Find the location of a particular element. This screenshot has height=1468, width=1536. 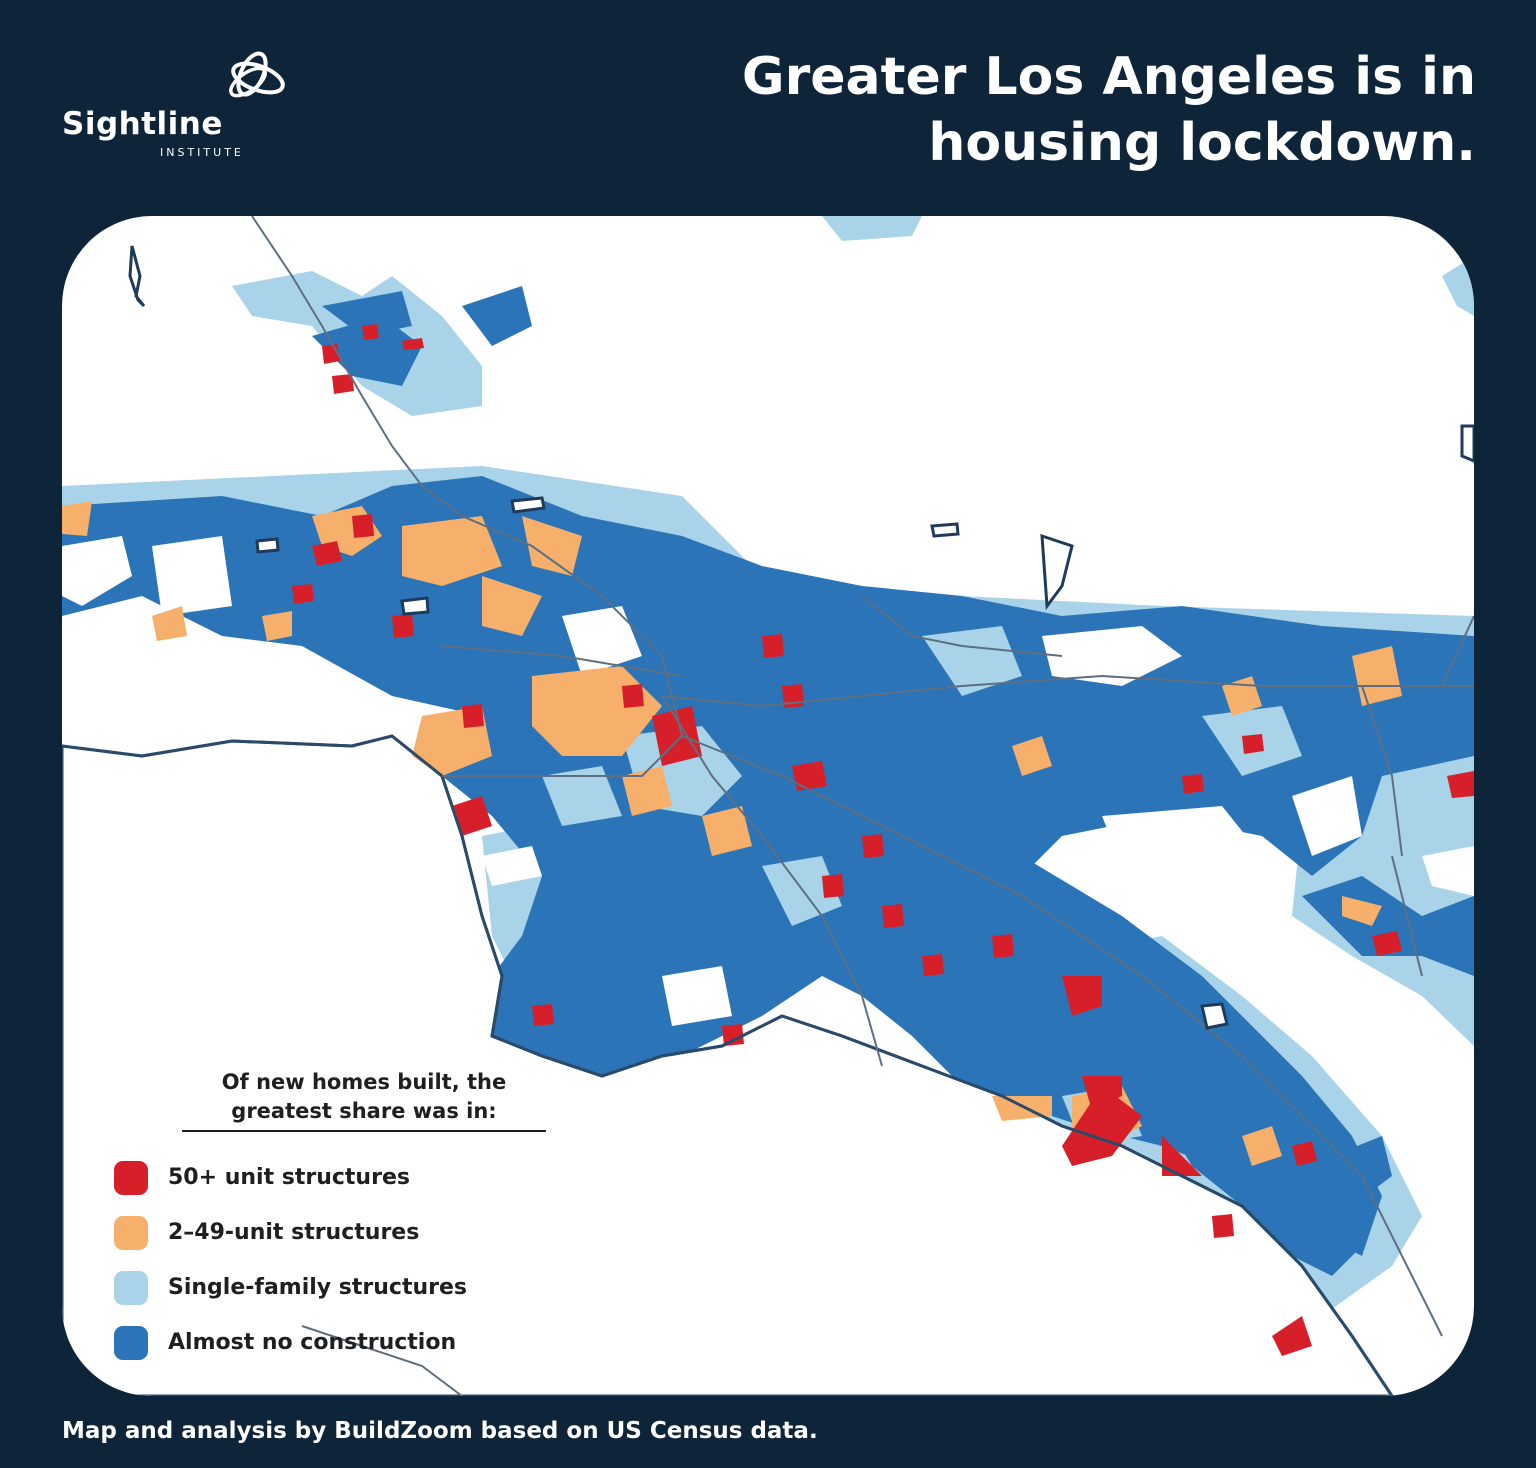

legend-item-2-49: 2–49-unit structures is located at coordinates (314, 1232).